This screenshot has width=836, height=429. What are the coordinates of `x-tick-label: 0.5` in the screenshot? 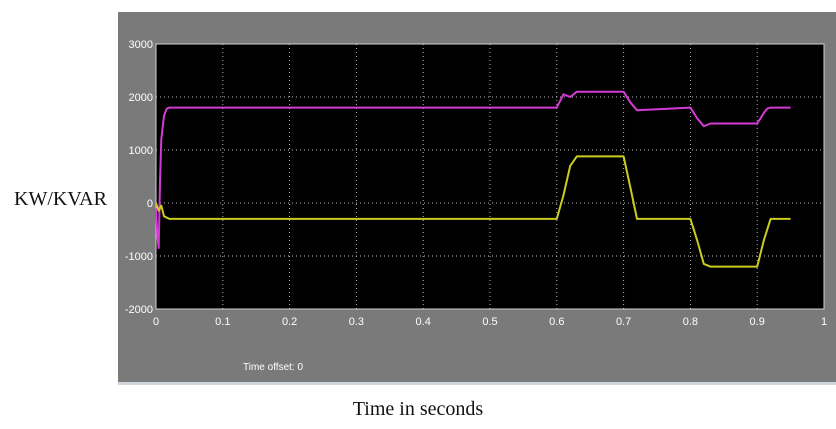 It's located at (489, 322).